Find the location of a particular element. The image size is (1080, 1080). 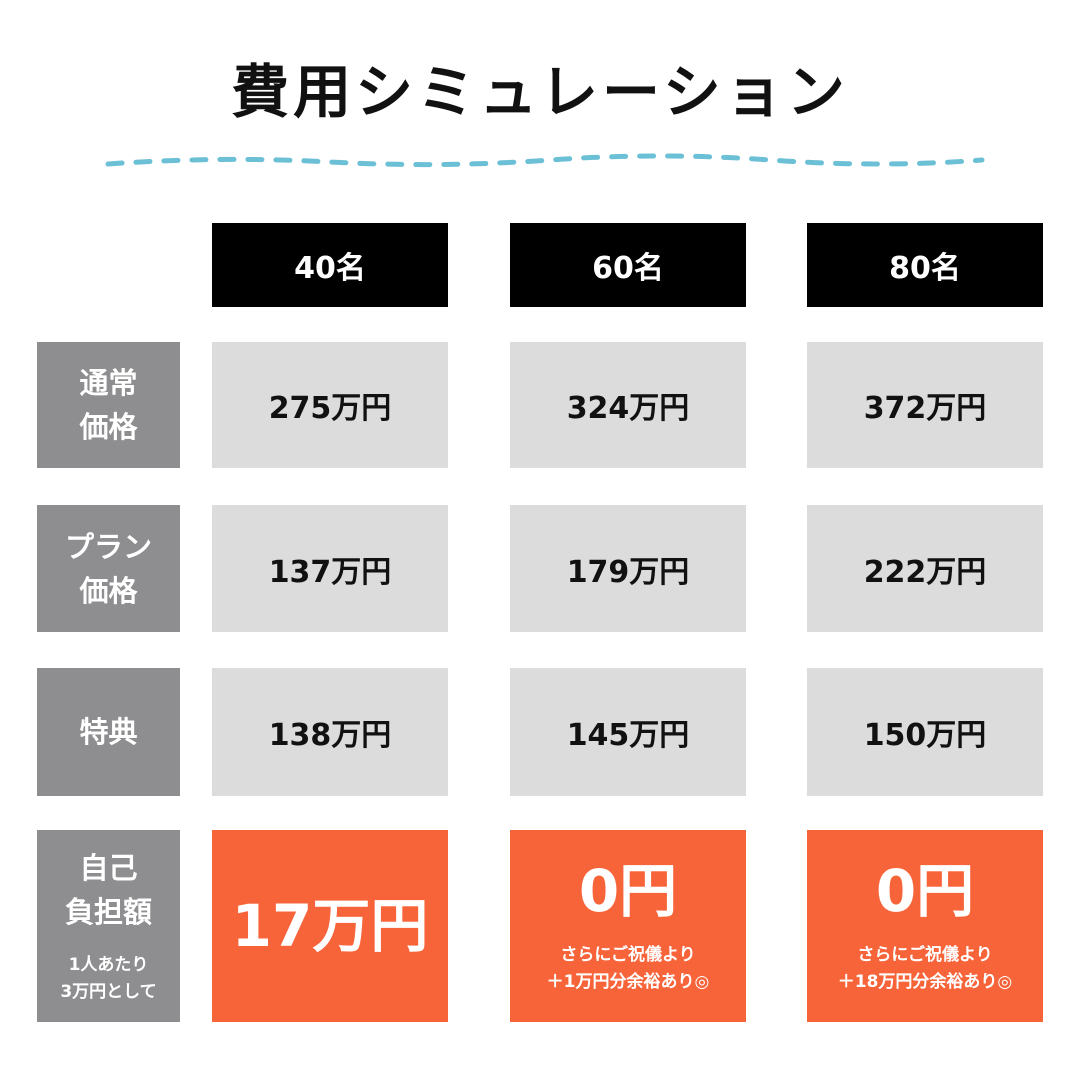

note-line: ＋18万円分余裕あり◎ is located at coordinates (925, 982).